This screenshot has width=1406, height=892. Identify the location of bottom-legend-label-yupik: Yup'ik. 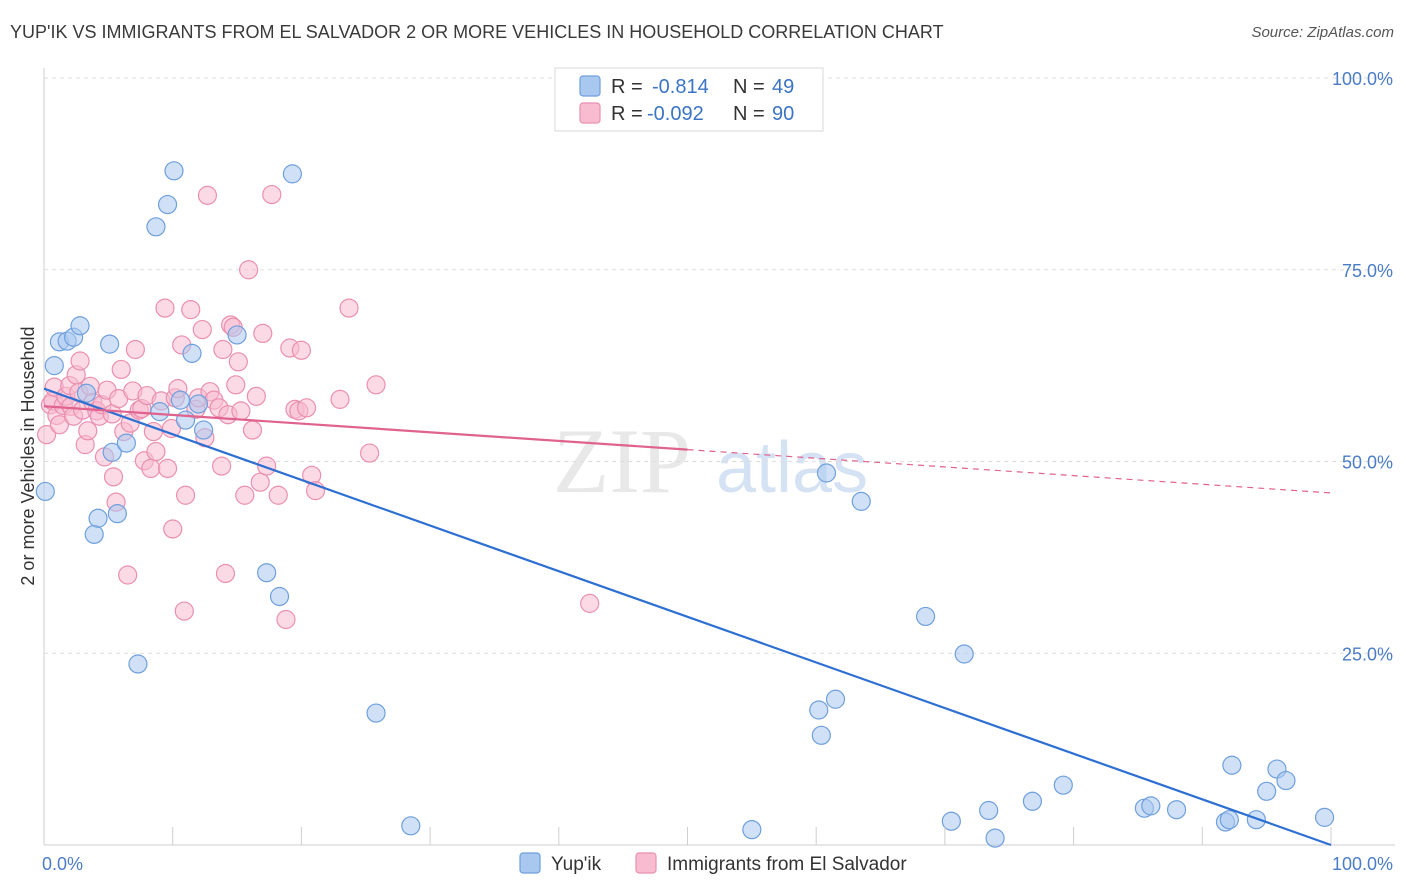
(576, 864).